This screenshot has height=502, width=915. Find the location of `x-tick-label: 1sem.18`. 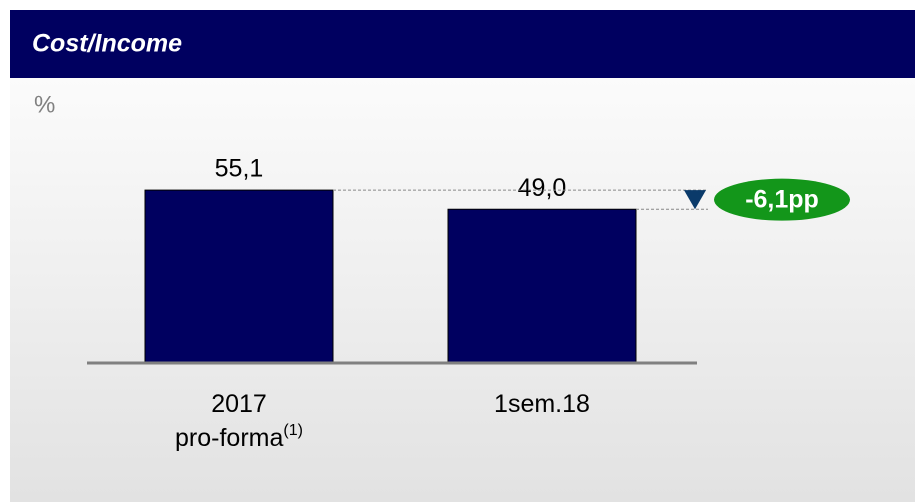

x-tick-label: 1sem.18 is located at coordinates (542, 404).